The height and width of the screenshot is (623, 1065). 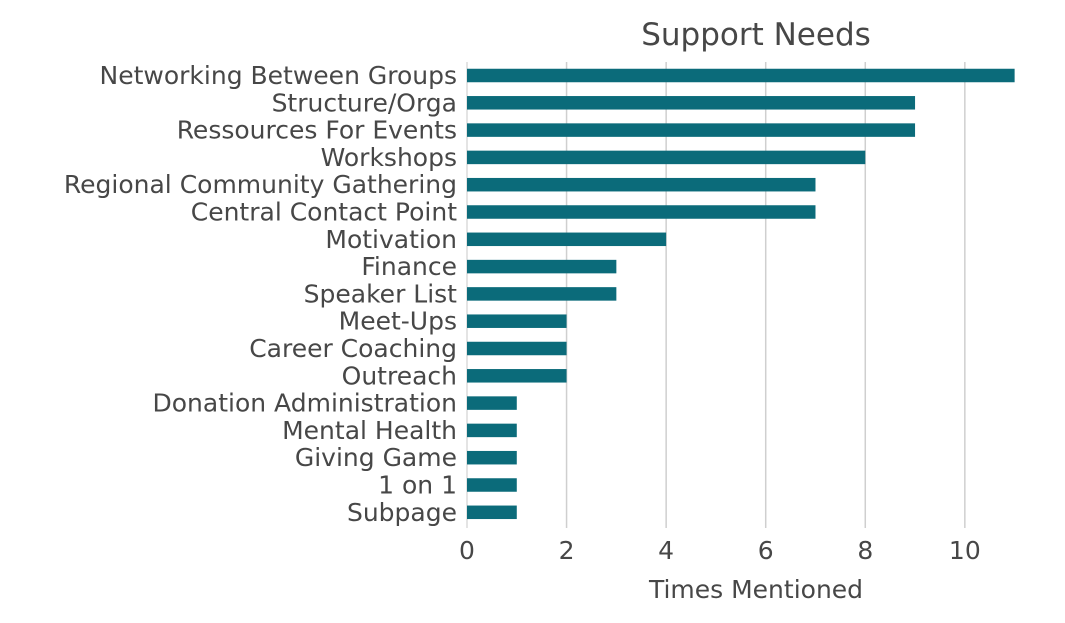 I want to click on category-label: 1 on 1, so click(x=417, y=485).